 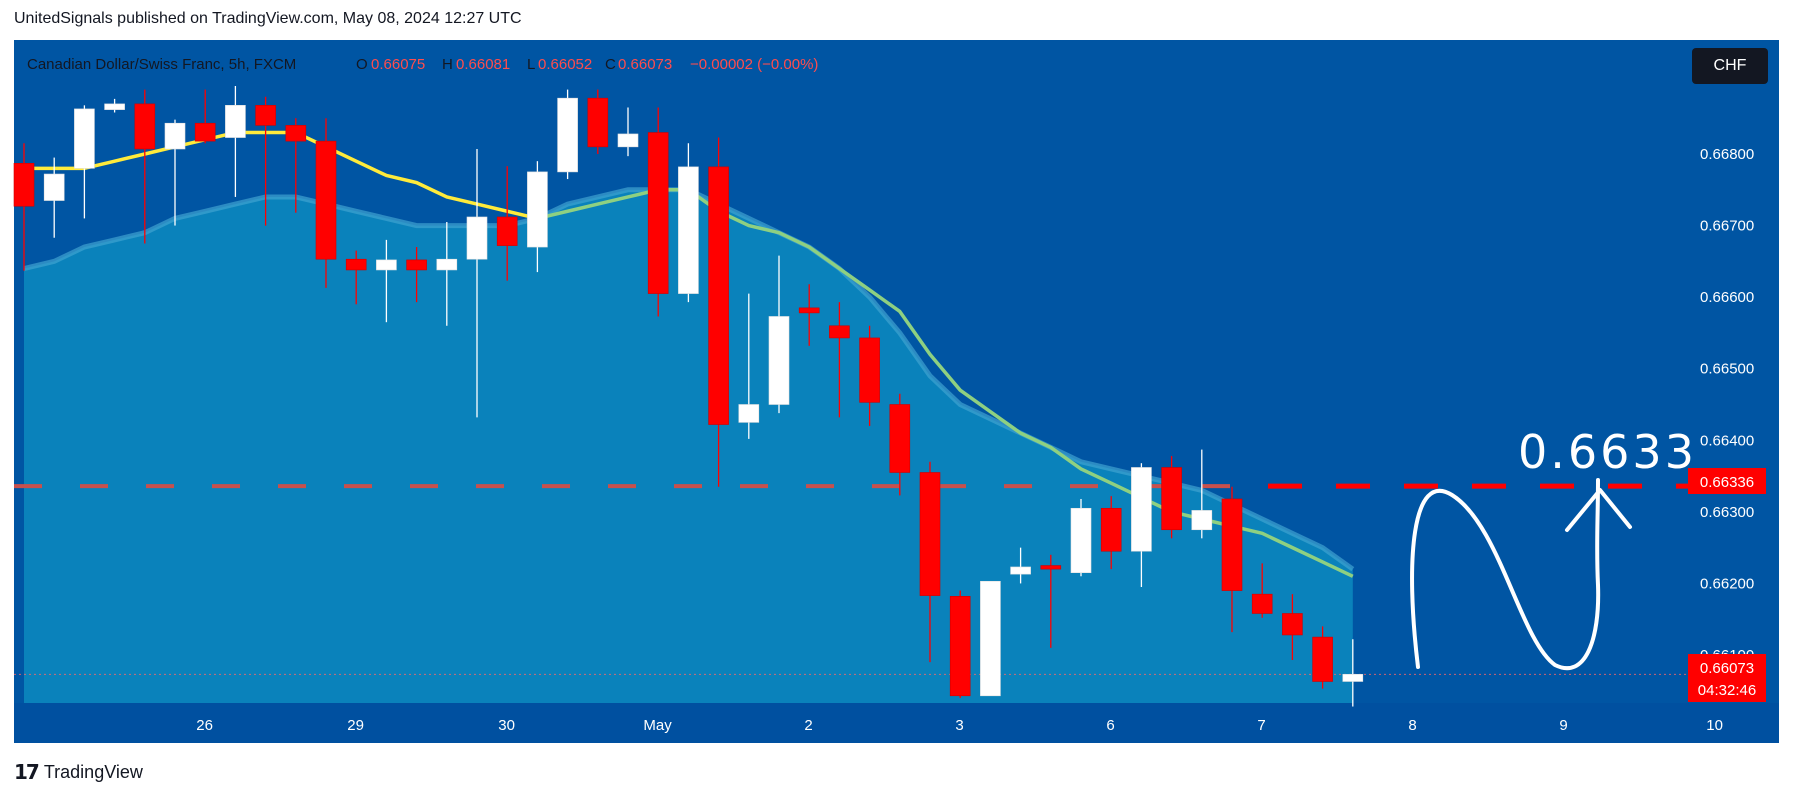 I want to click on time-axis: 26 29 30 May 2 3 6 7 8 9 10, so click(x=959, y=725).